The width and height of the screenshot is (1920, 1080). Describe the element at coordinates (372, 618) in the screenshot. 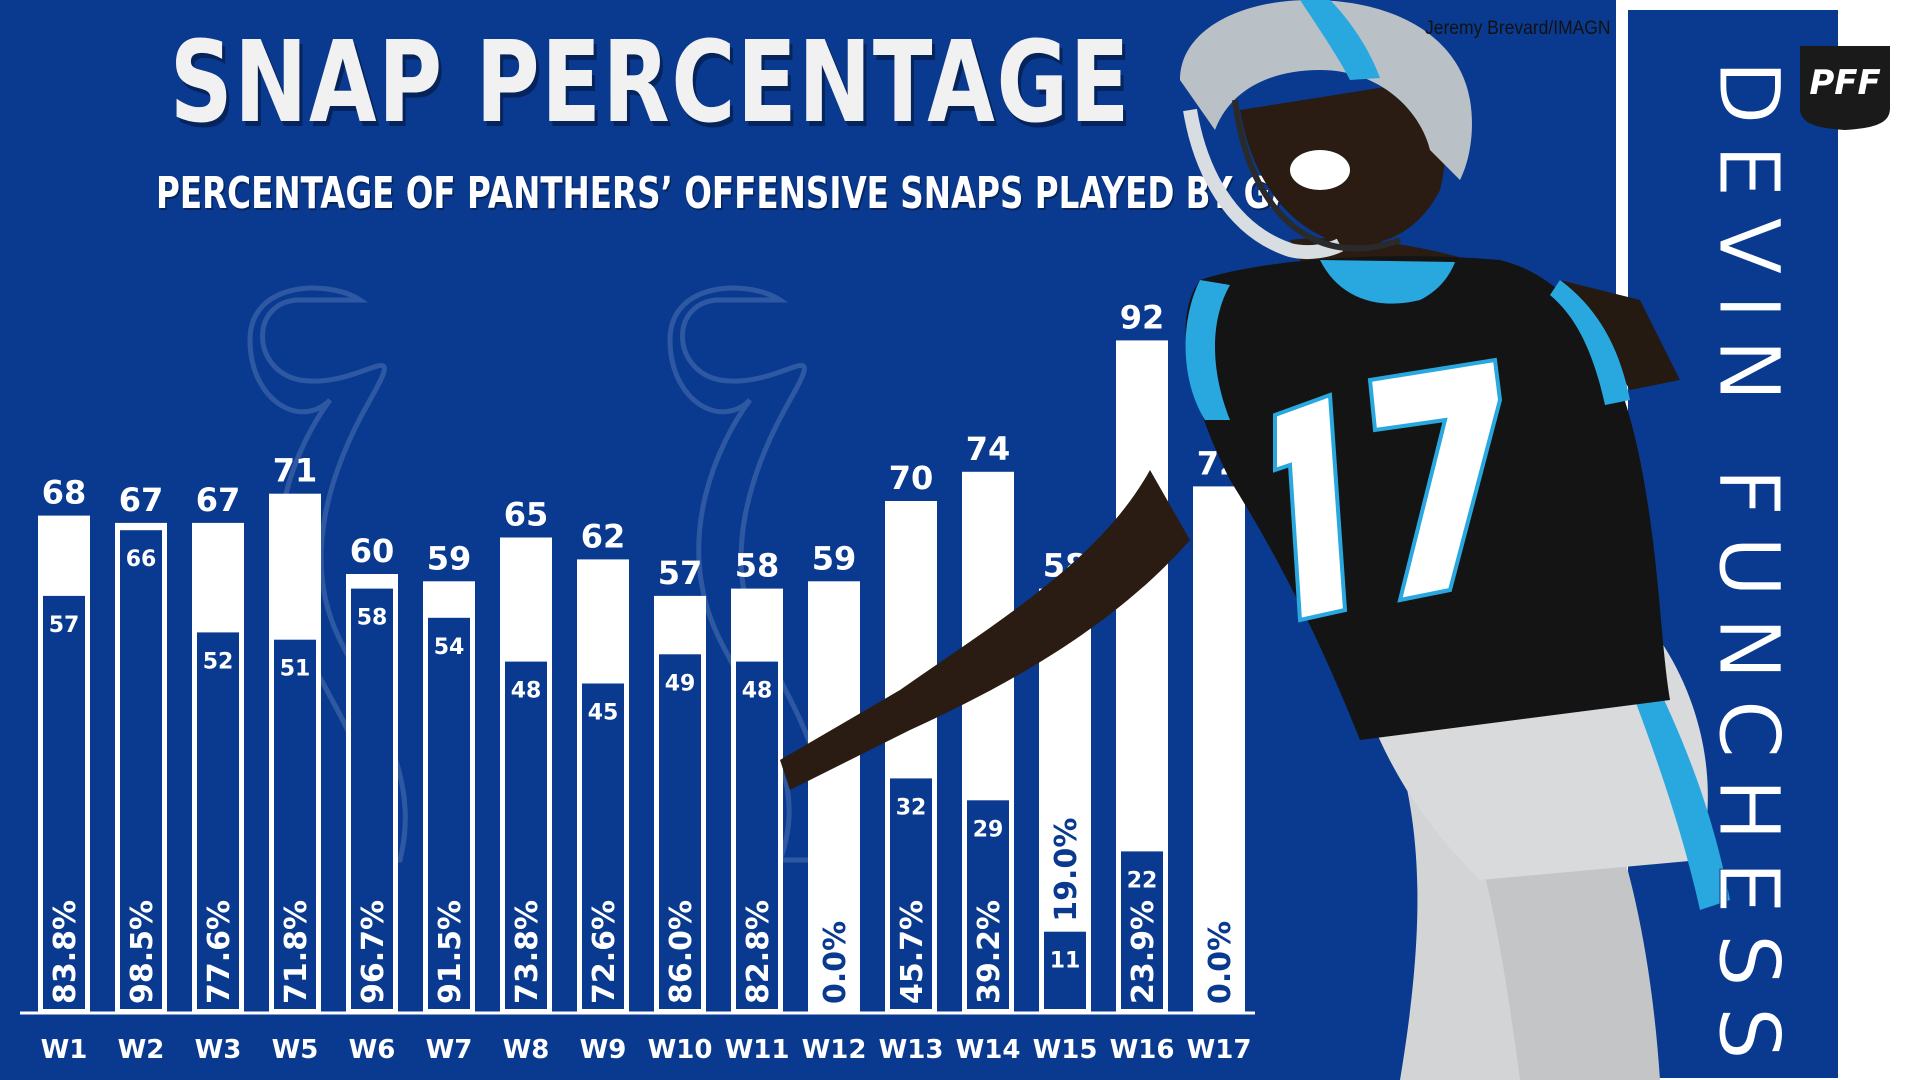

I see `inner-value-label: 58` at that location.